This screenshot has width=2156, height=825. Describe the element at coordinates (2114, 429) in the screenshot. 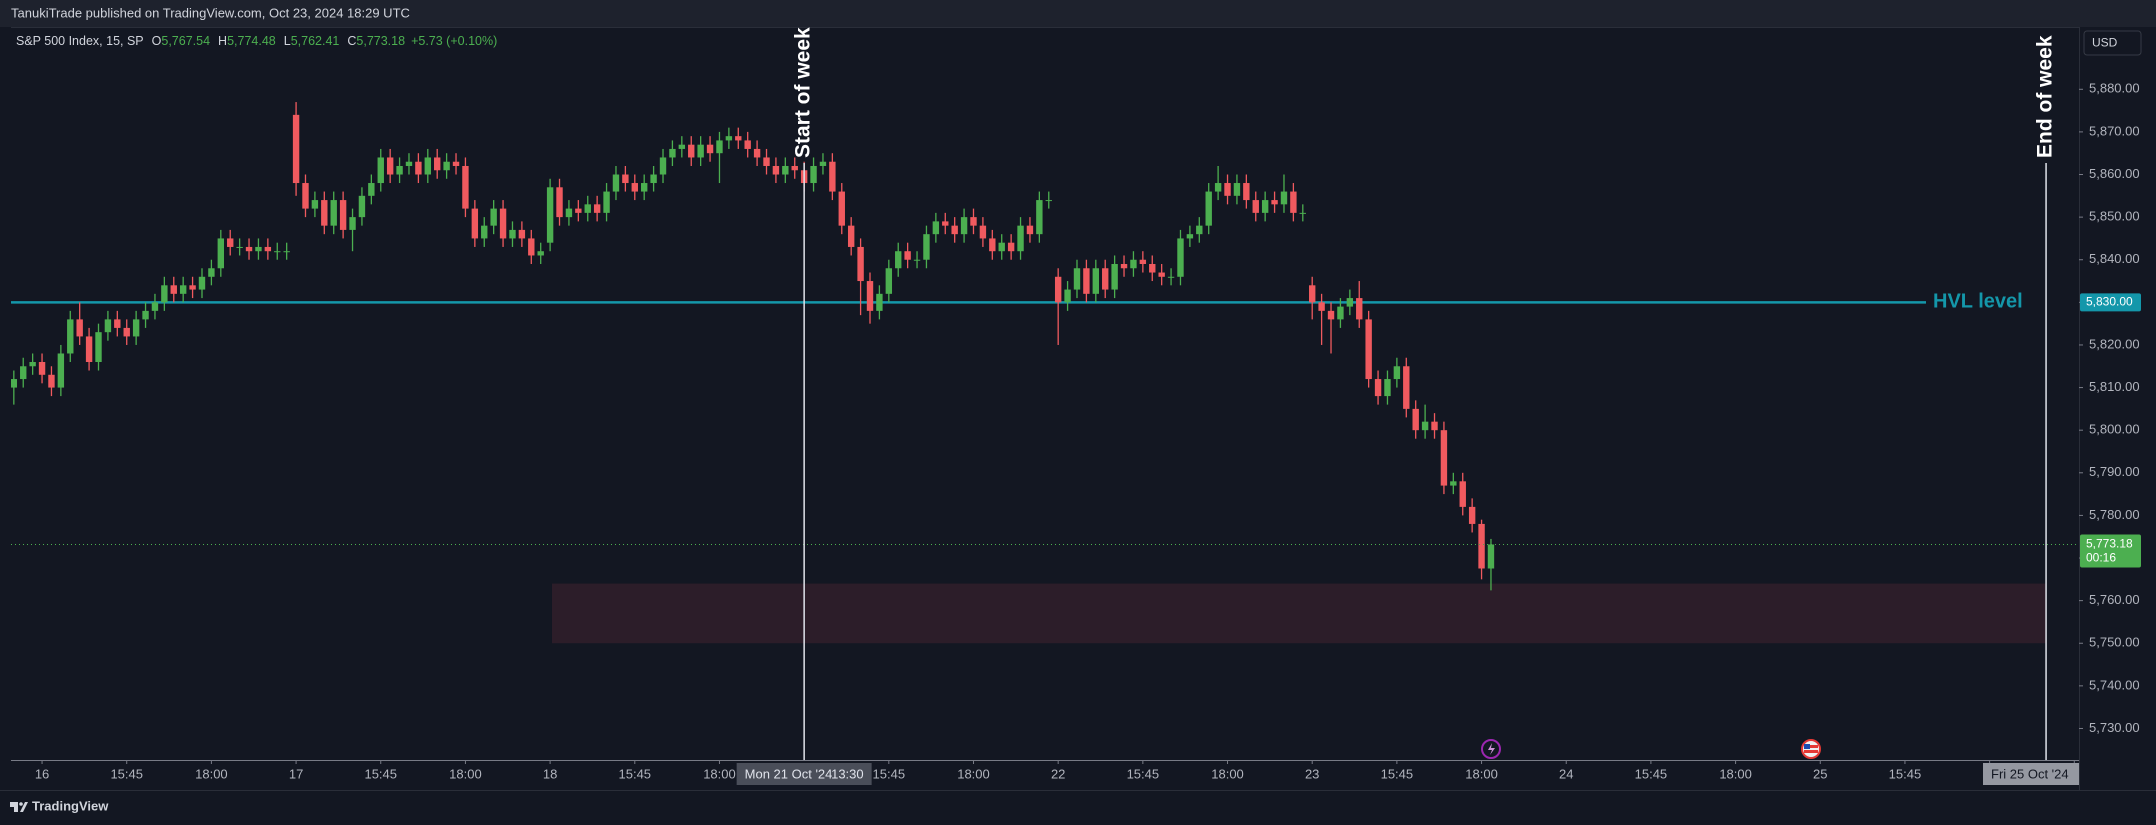

I see `y-tick-label: 5,800.00` at that location.